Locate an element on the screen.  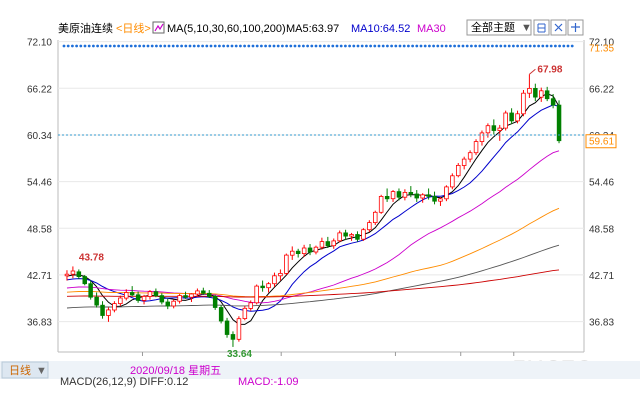
period-label: <日线> is located at coordinates (133, 28).